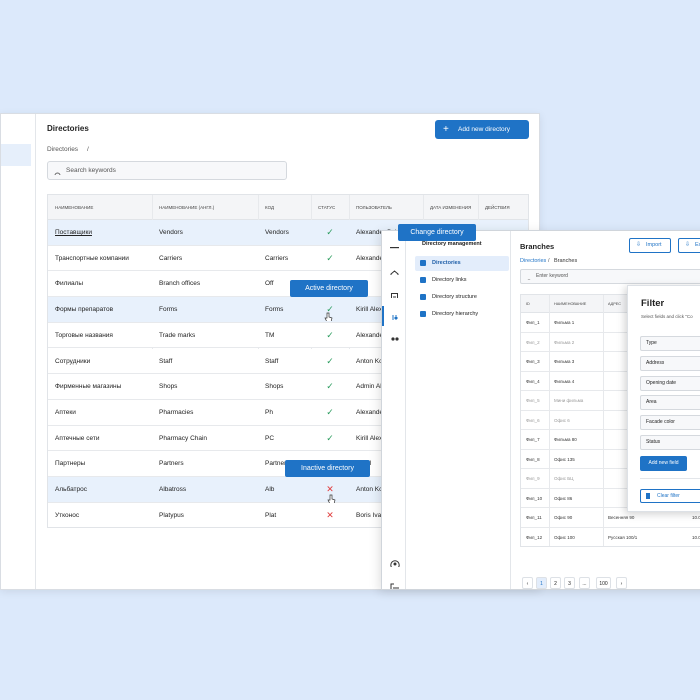 The height and width of the screenshot is (700, 700). Describe the element at coordinates (329, 288) in the screenshot. I see `tooltip: Active directory` at that location.